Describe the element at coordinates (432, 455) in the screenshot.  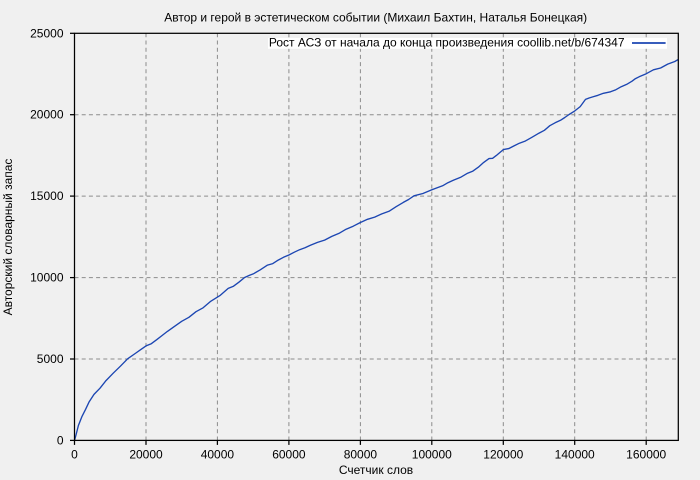
I see `svg-text: 100000` at that location.